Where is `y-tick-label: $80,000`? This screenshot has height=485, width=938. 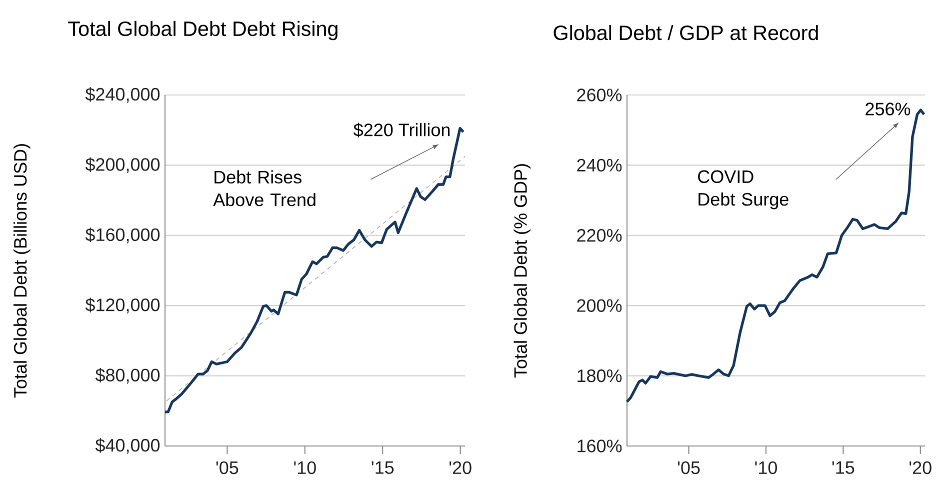 y-tick-label: $80,000 is located at coordinates (127, 376).